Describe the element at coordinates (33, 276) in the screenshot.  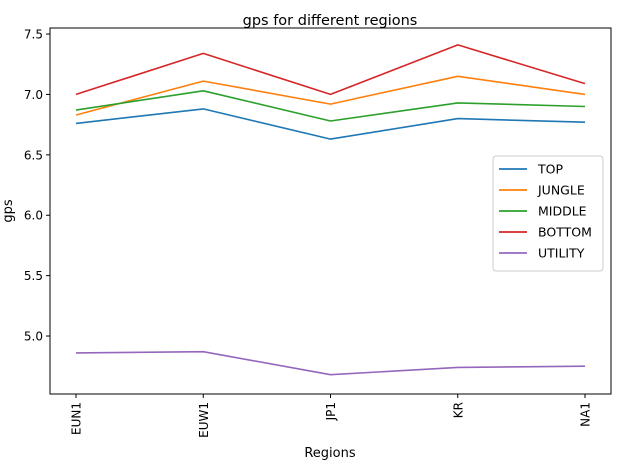
I see `y-tick-label: 5.5` at that location.